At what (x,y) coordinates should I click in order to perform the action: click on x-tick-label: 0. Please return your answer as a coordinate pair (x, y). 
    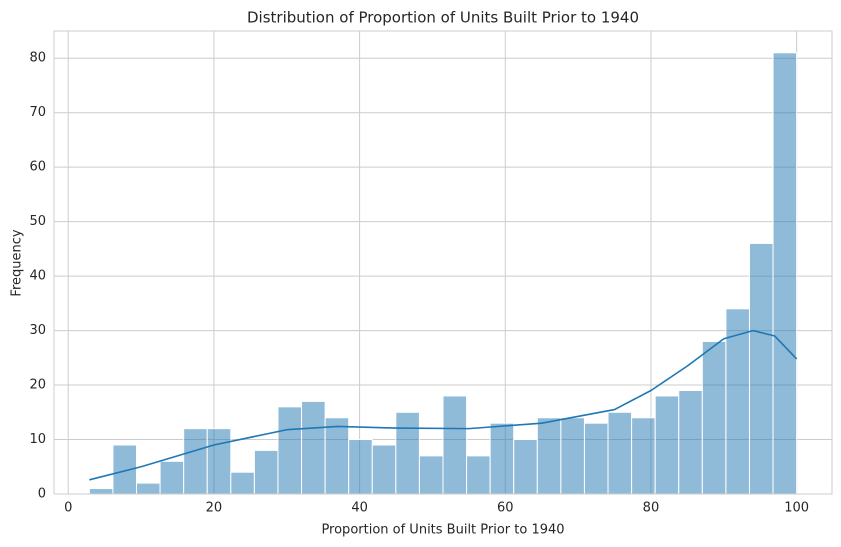
    Looking at the image, I should click on (68, 508).